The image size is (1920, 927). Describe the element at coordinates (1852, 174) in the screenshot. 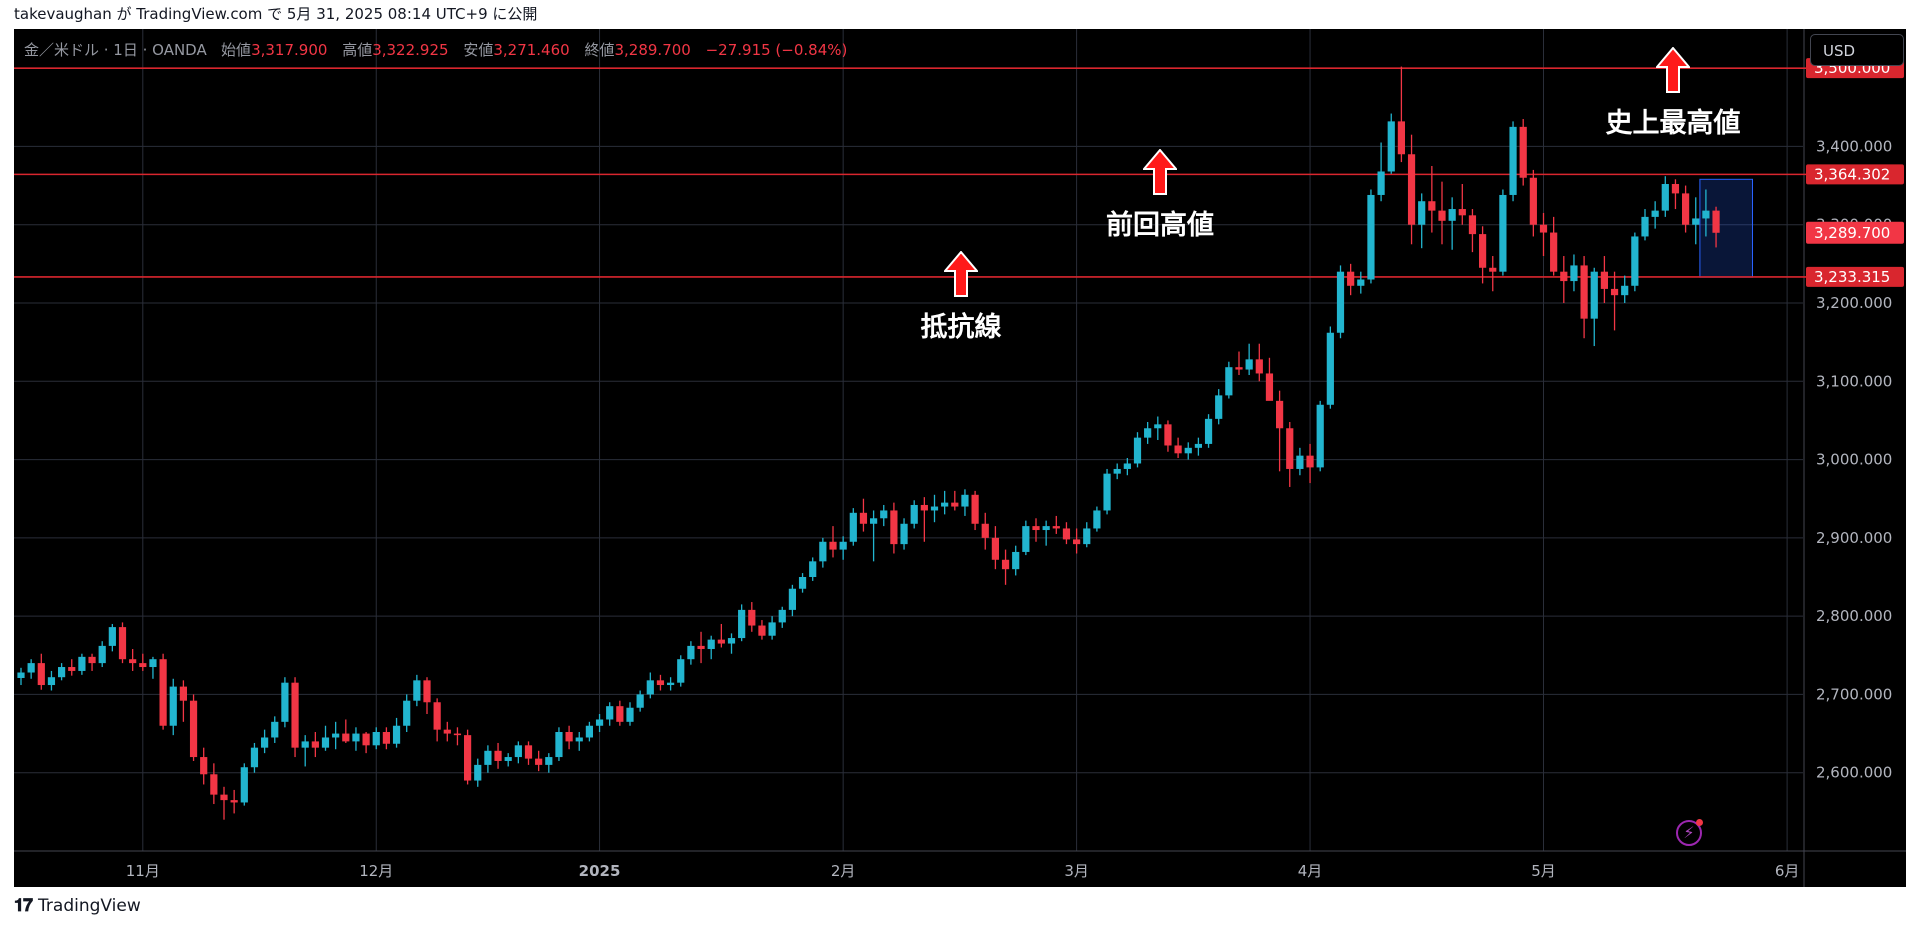

I see `price-tag-label: 3,364.302` at that location.